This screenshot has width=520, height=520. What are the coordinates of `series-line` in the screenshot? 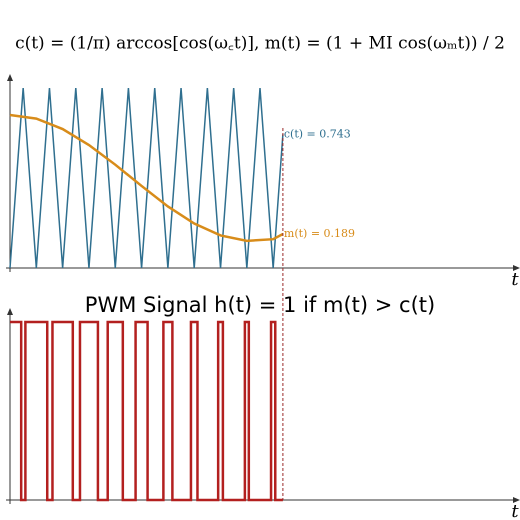 It's located at (146, 178).